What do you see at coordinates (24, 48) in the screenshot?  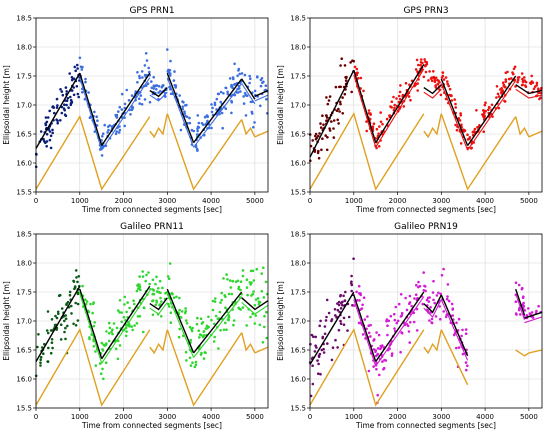 I see `y-tick-label: 18.0` at bounding box center [24, 48].